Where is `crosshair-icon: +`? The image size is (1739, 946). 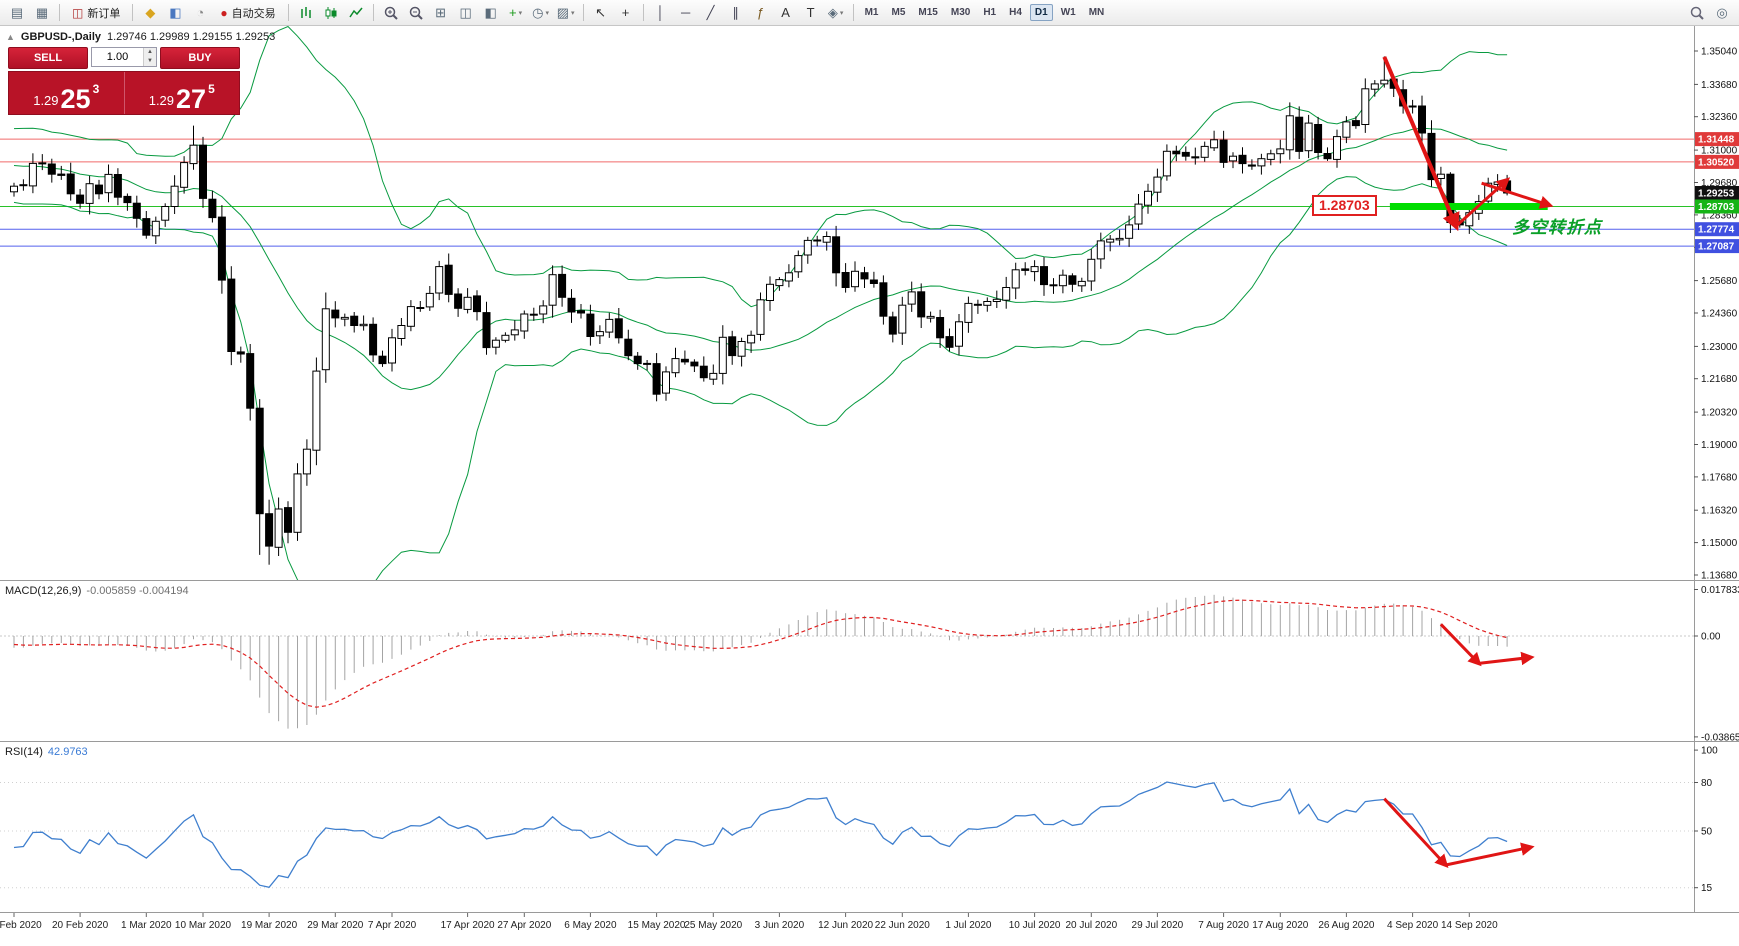
crosshair-icon: + is located at coordinates (625, 12).